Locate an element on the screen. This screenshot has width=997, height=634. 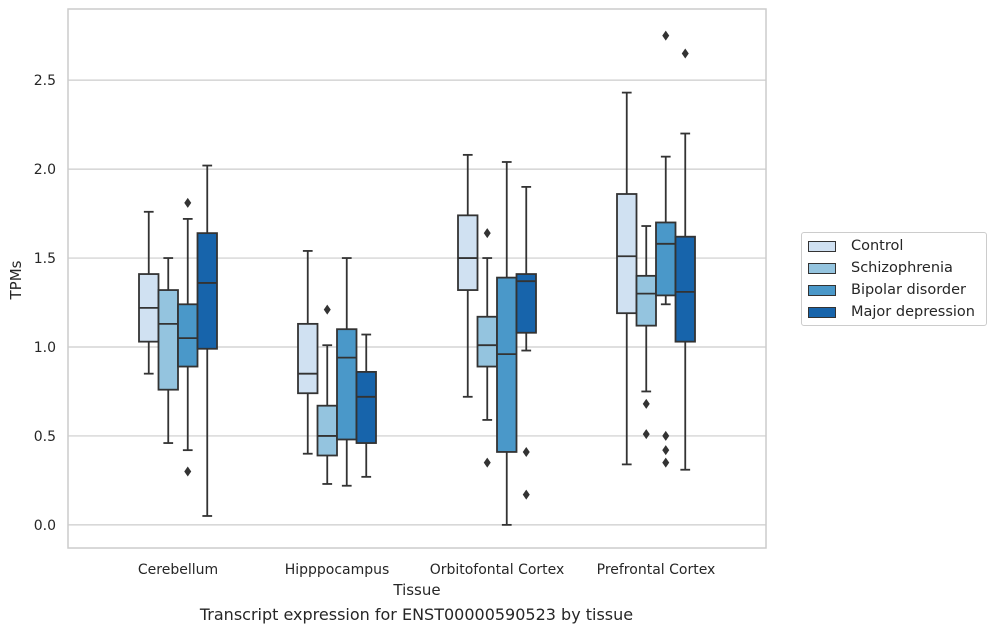
legend-swatch-control is located at coordinates (822, 246).